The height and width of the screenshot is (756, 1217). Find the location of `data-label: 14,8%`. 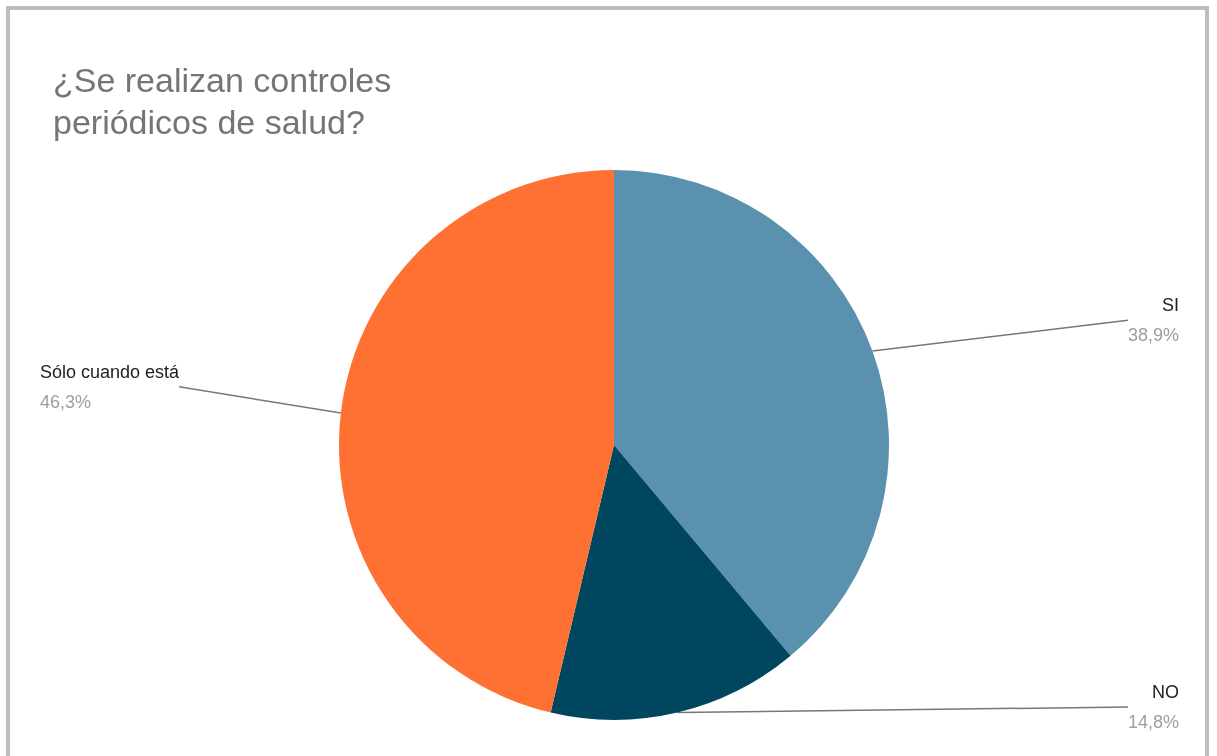

data-label: 14,8% is located at coordinates (1153, 722).